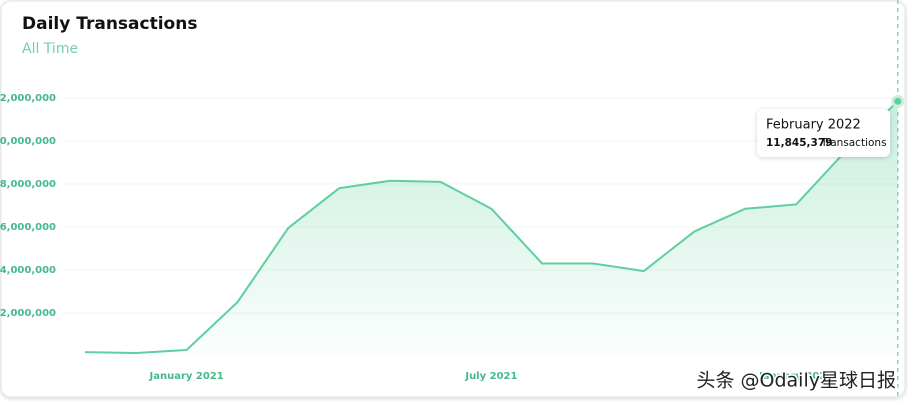 This screenshot has height=406, width=908. Describe the element at coordinates (813, 125) in the screenshot. I see `tooltip-title: February 2022` at that location.